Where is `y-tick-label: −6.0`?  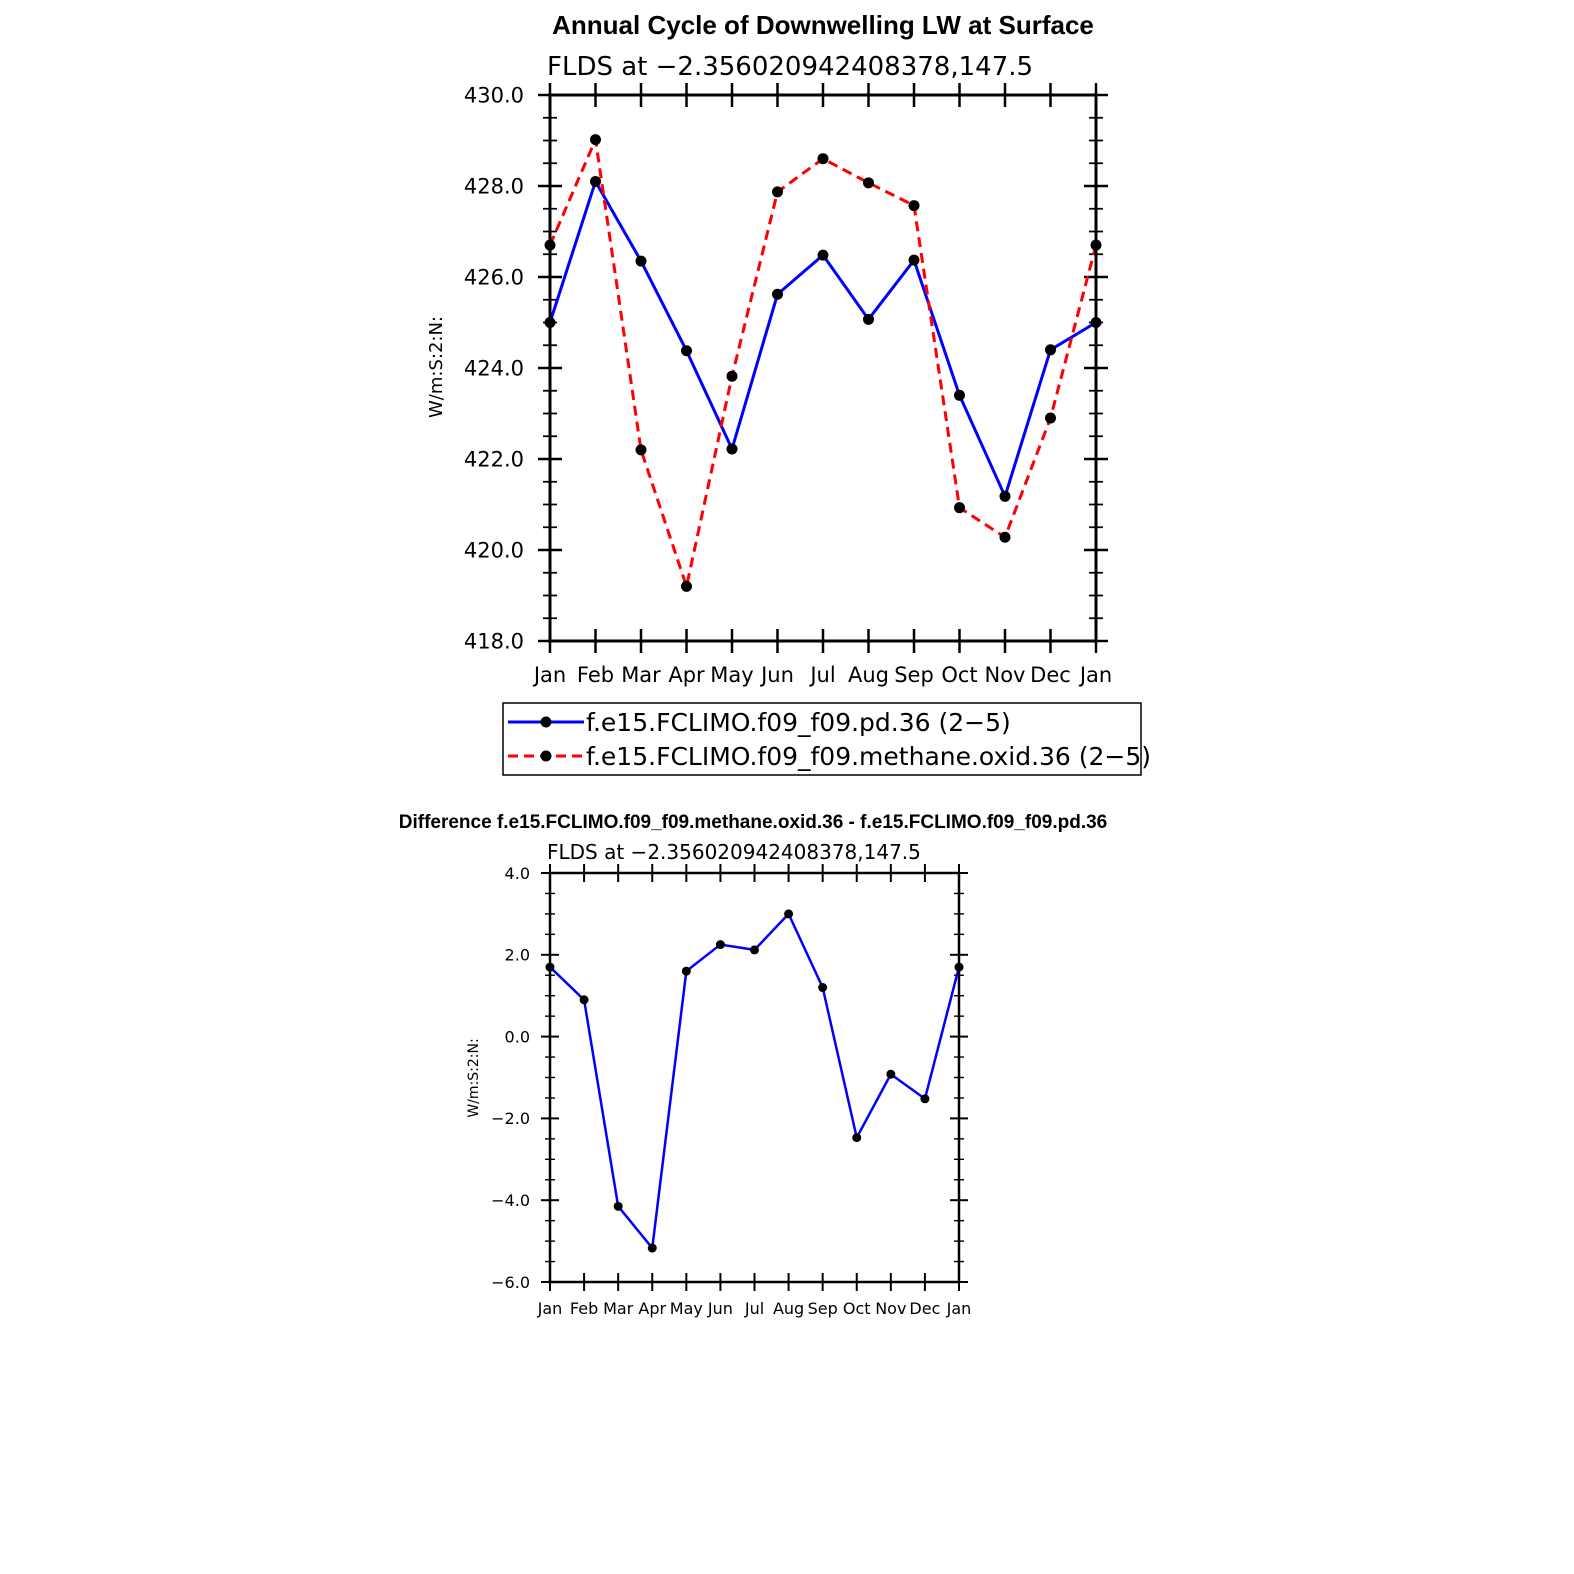
y-tick-label: −6.0 is located at coordinates (510, 1282).